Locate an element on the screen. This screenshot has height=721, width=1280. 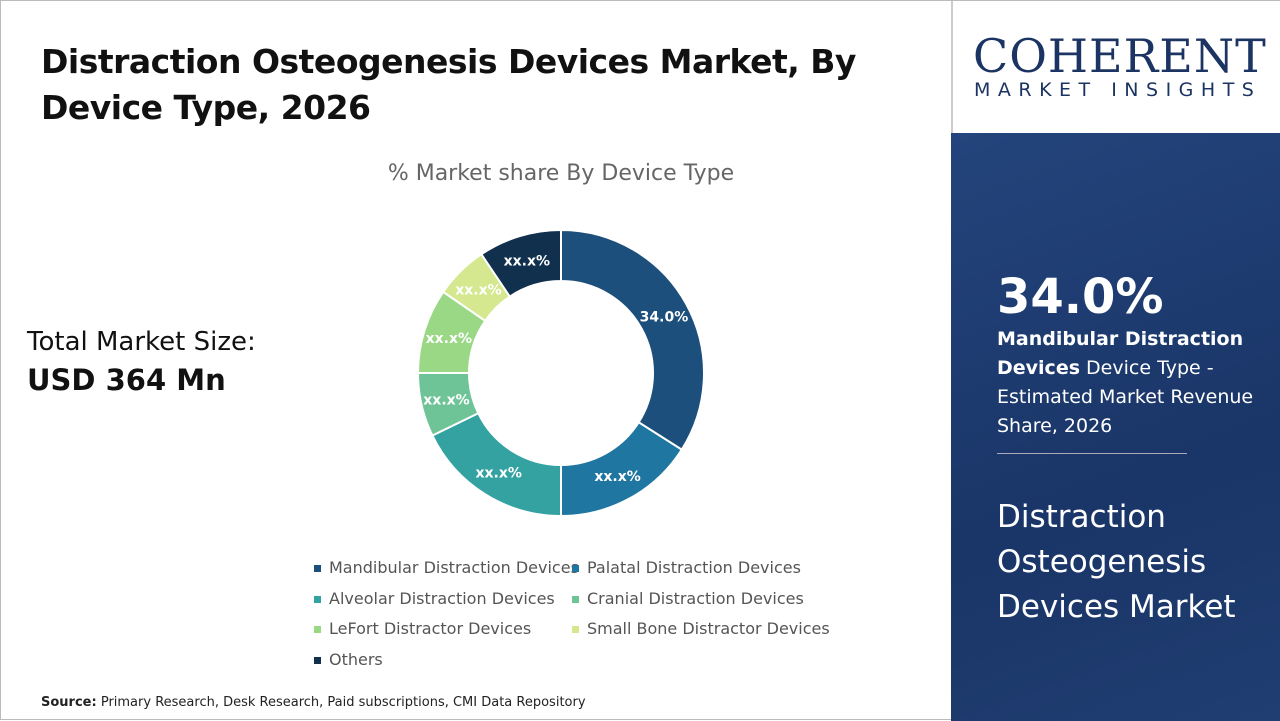
legend-label: Palatal Distraction Devices is located at coordinates (694, 567).